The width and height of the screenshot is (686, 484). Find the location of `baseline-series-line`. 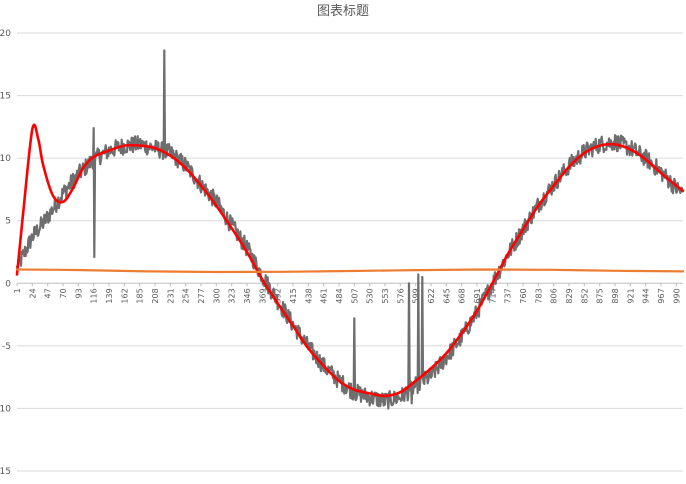

baseline-series-line is located at coordinates (350, 271).